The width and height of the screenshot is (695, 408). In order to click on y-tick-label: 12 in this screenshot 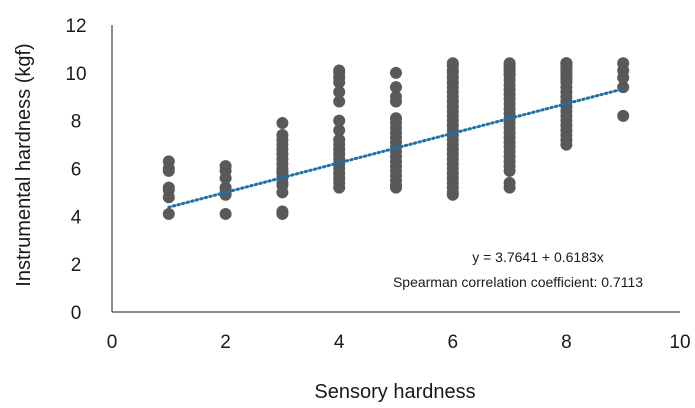, I will do `click(75, 26)`.